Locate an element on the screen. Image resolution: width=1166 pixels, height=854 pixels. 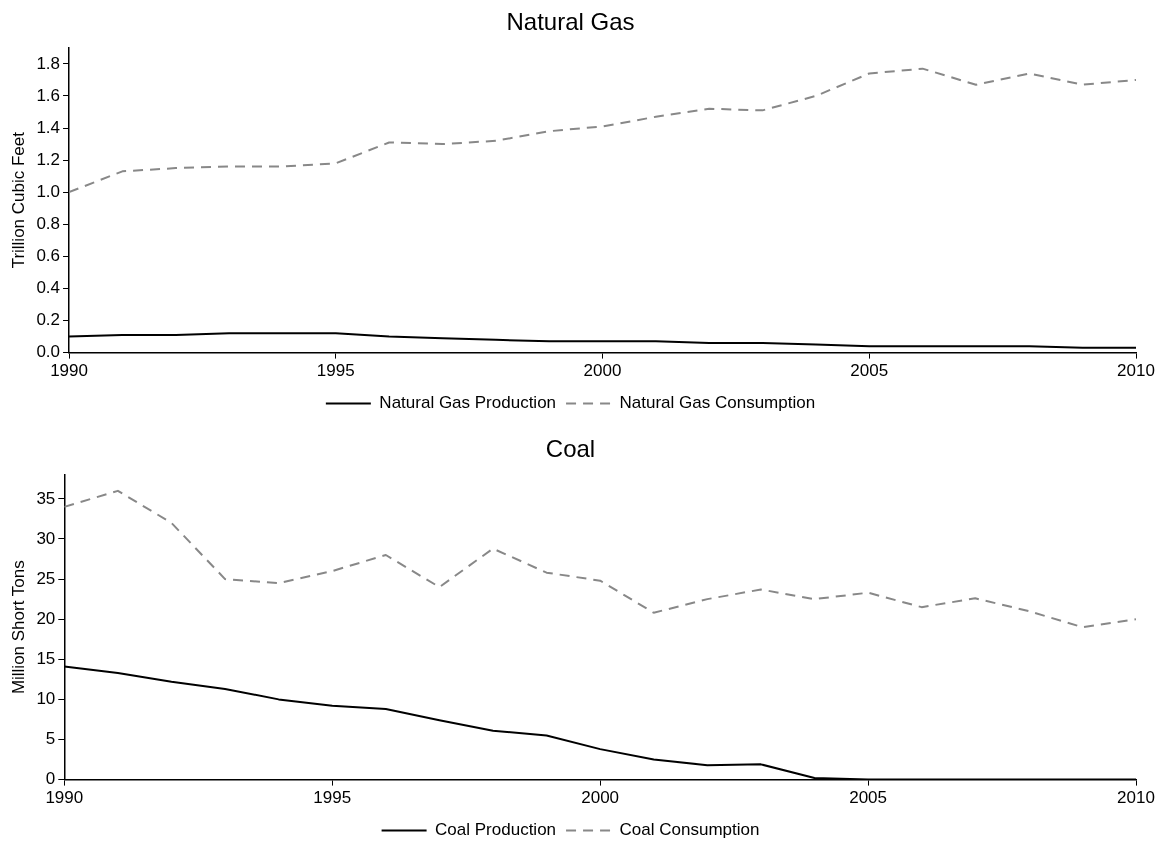
y-tick-label: 1.8 is located at coordinates (48, 63).